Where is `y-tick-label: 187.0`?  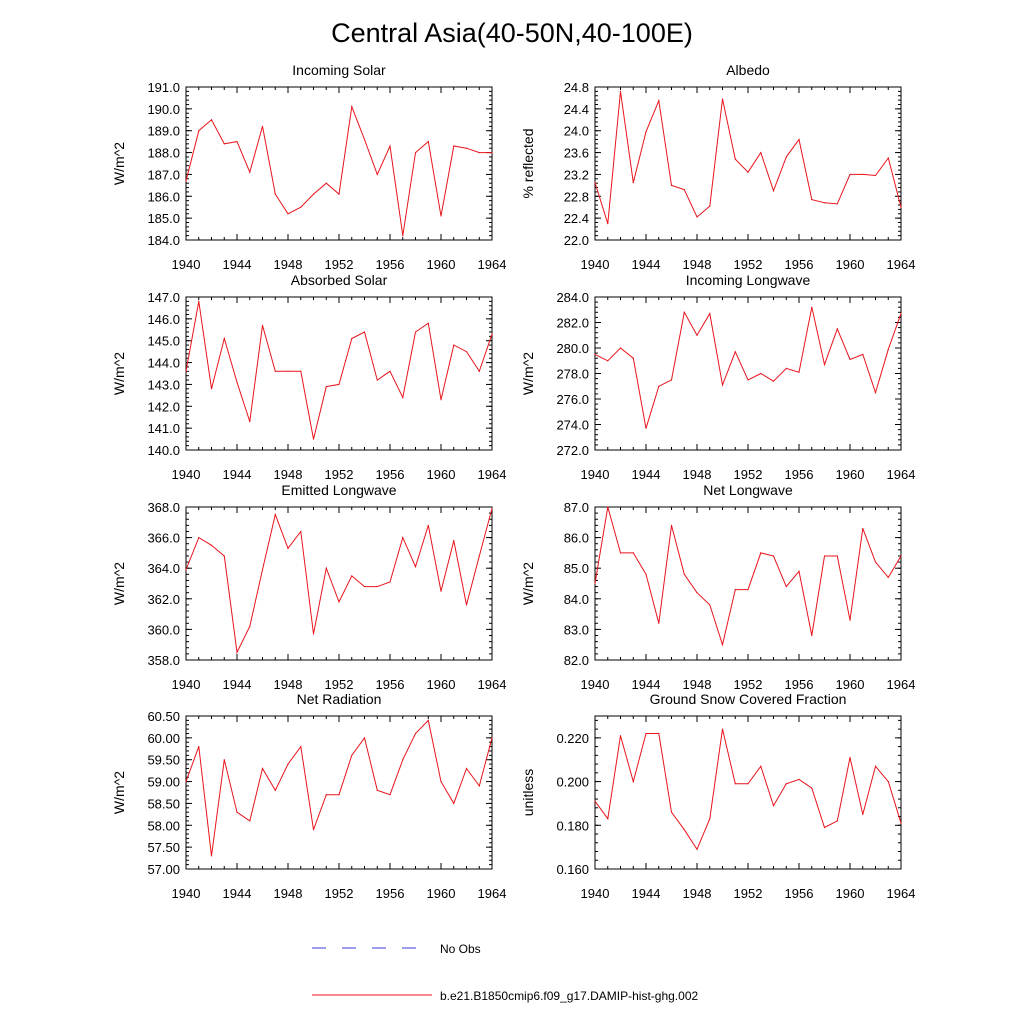
y-tick-label: 187.0 is located at coordinates (163, 174).